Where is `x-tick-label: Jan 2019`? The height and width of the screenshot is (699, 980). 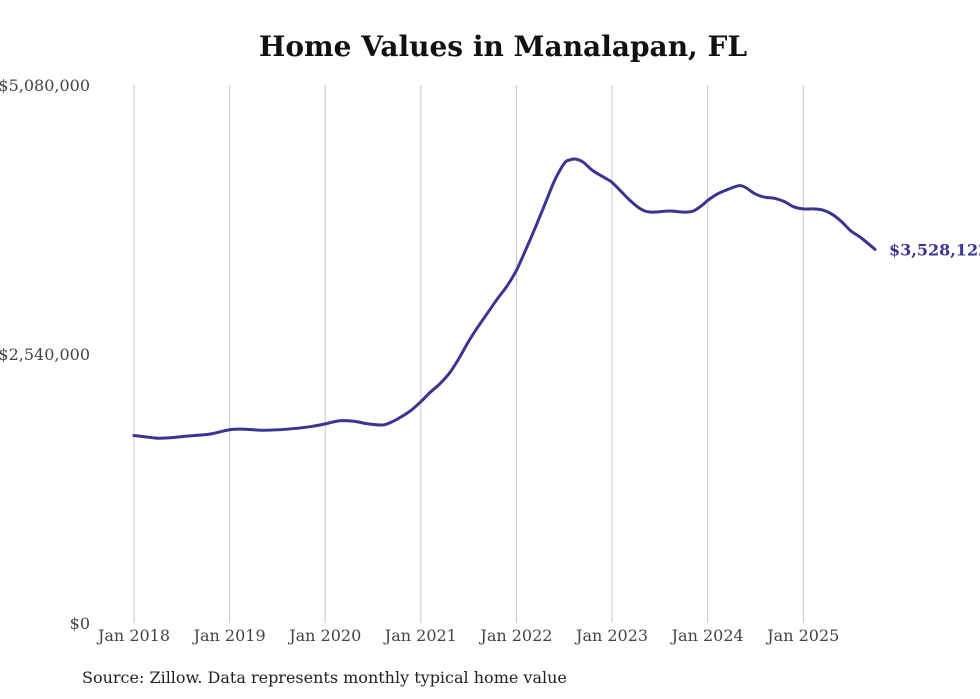
x-tick-label: Jan 2019 is located at coordinates (229, 635).